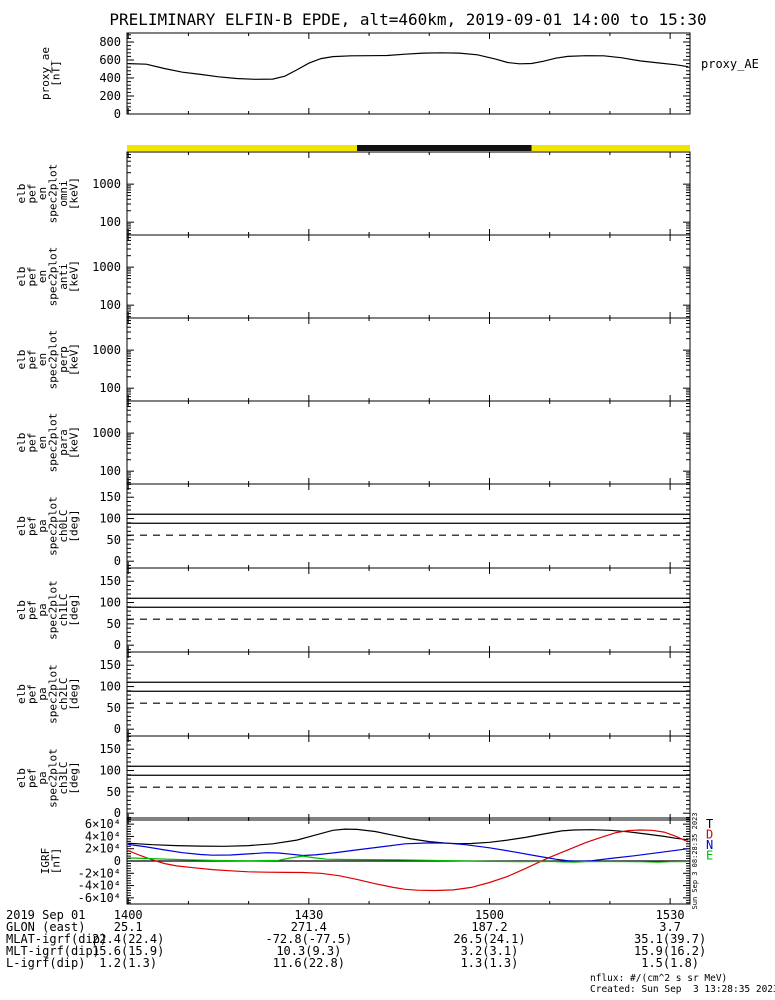 The image size is (775, 1000). I want to click on series-T, so click(408, 837).